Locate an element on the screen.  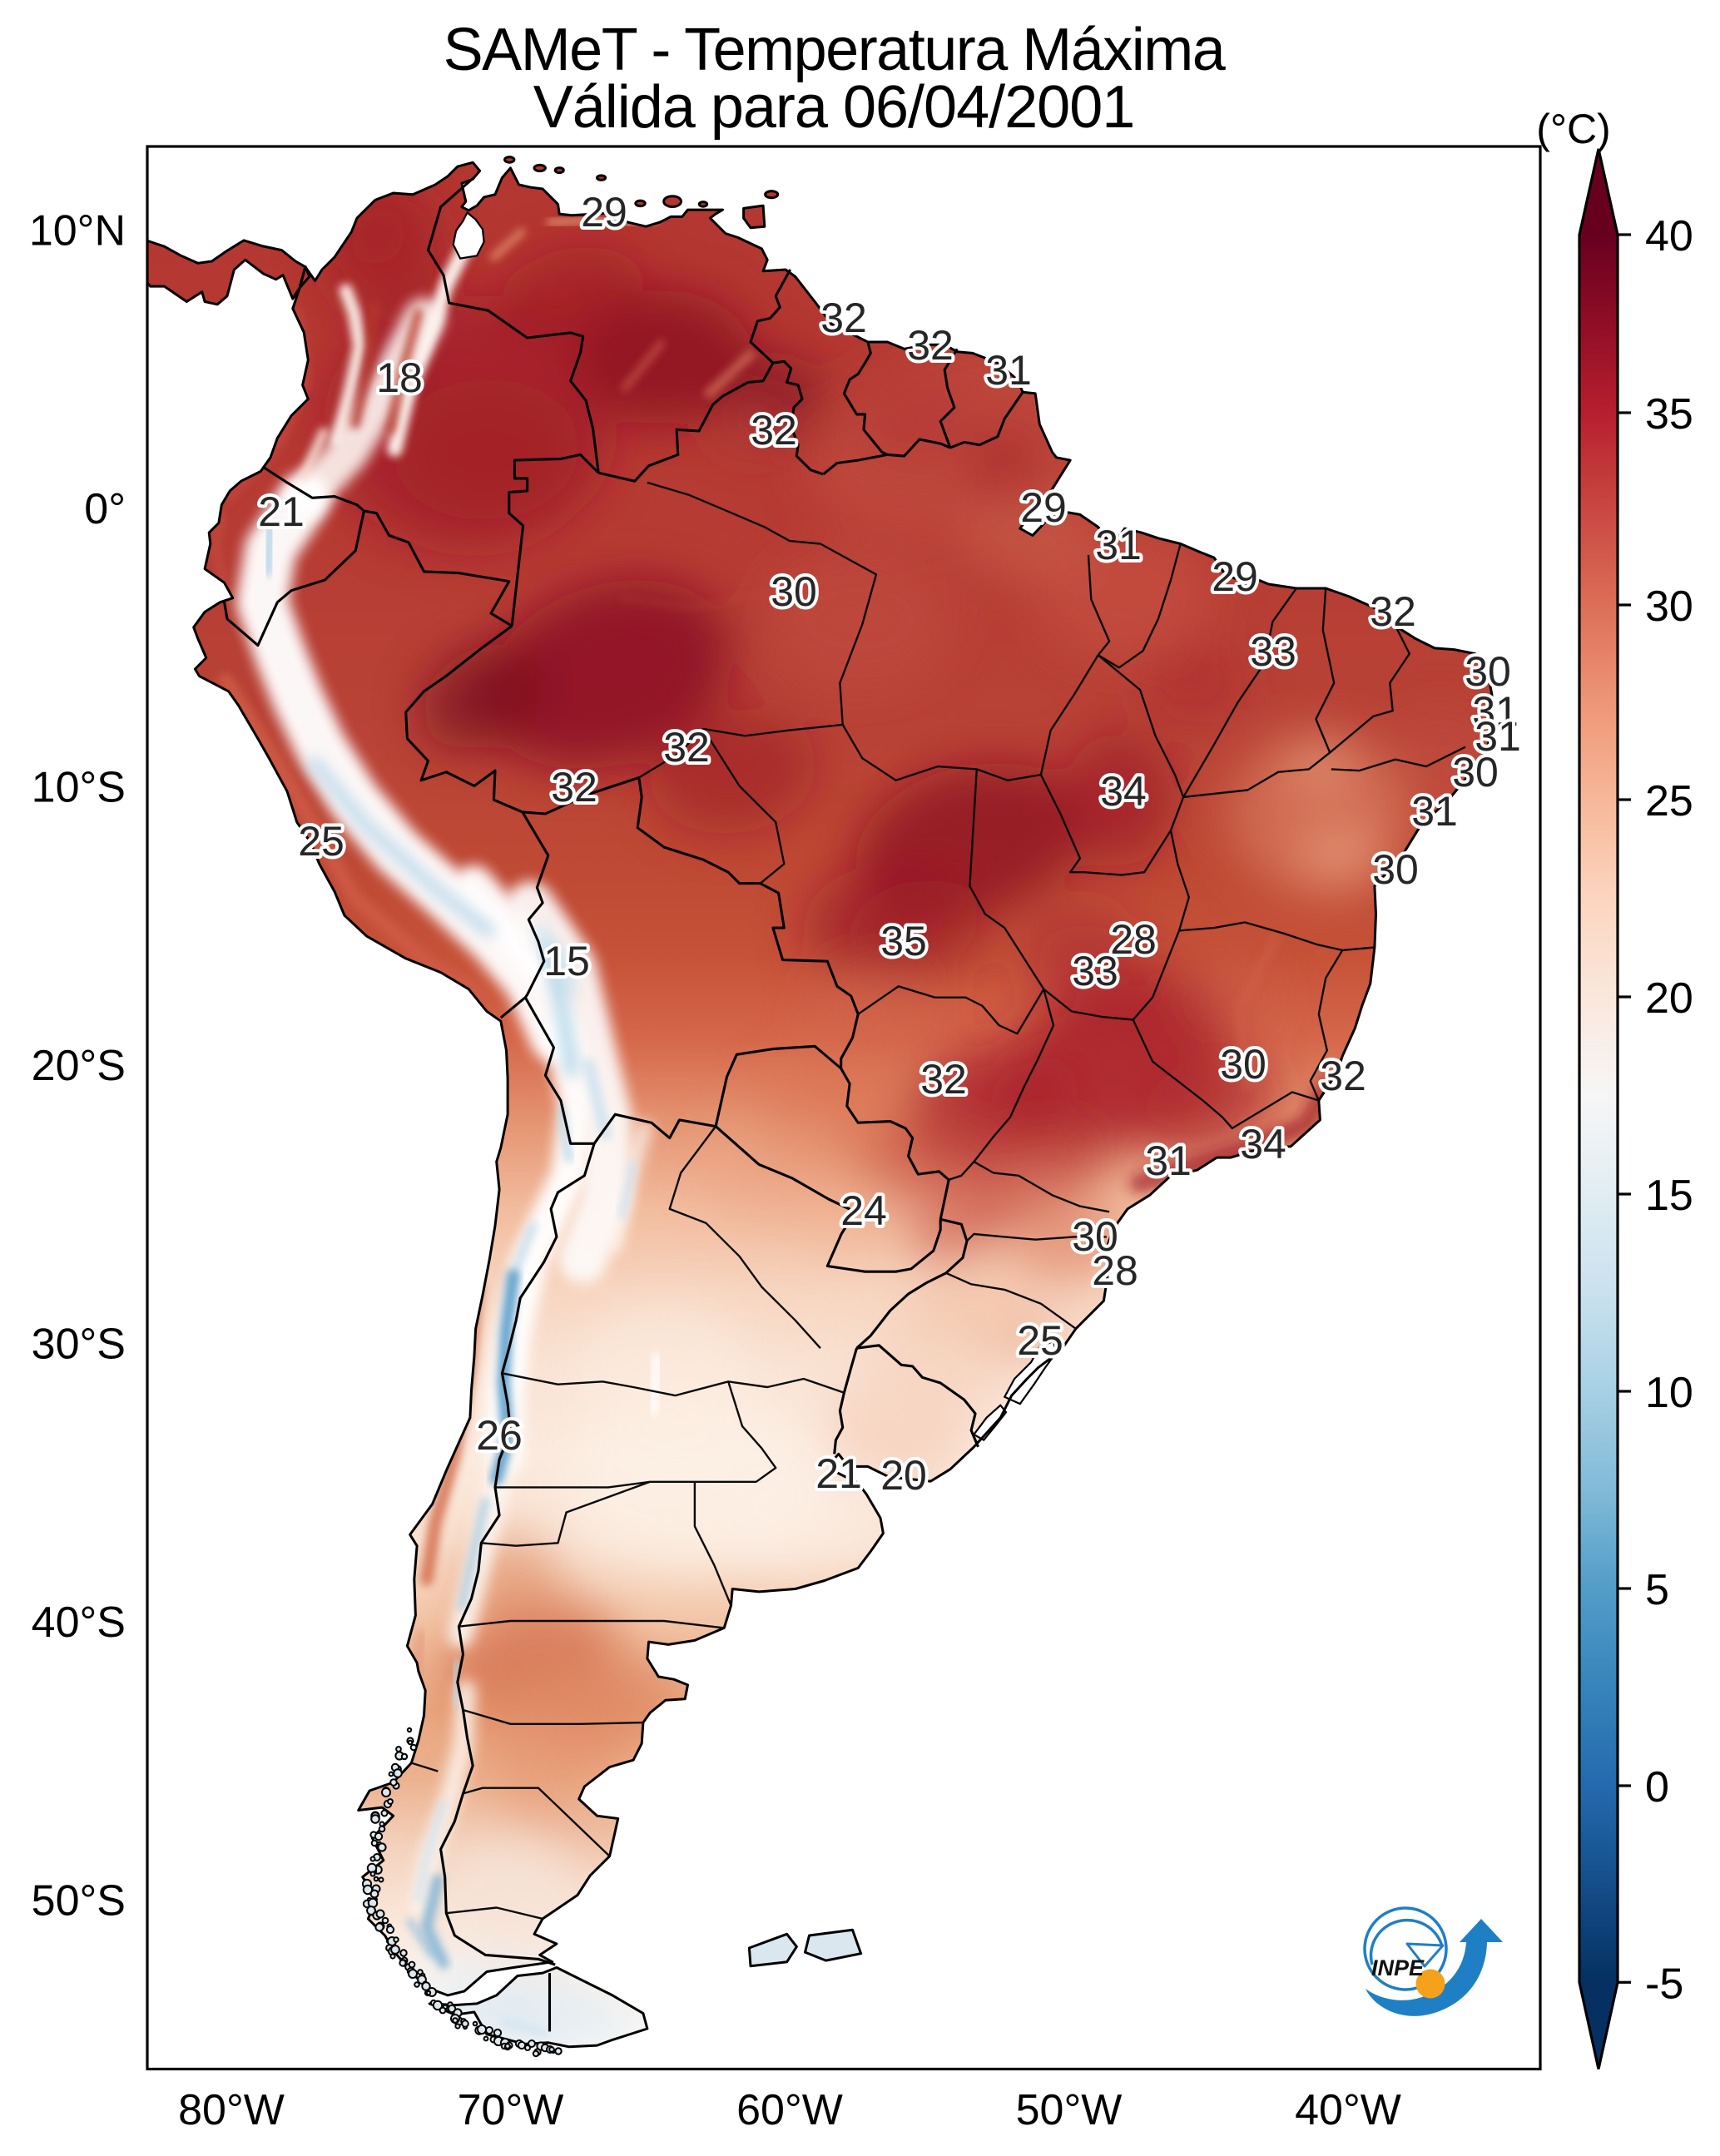
svg-text: 60°W is located at coordinates (789, 2110).